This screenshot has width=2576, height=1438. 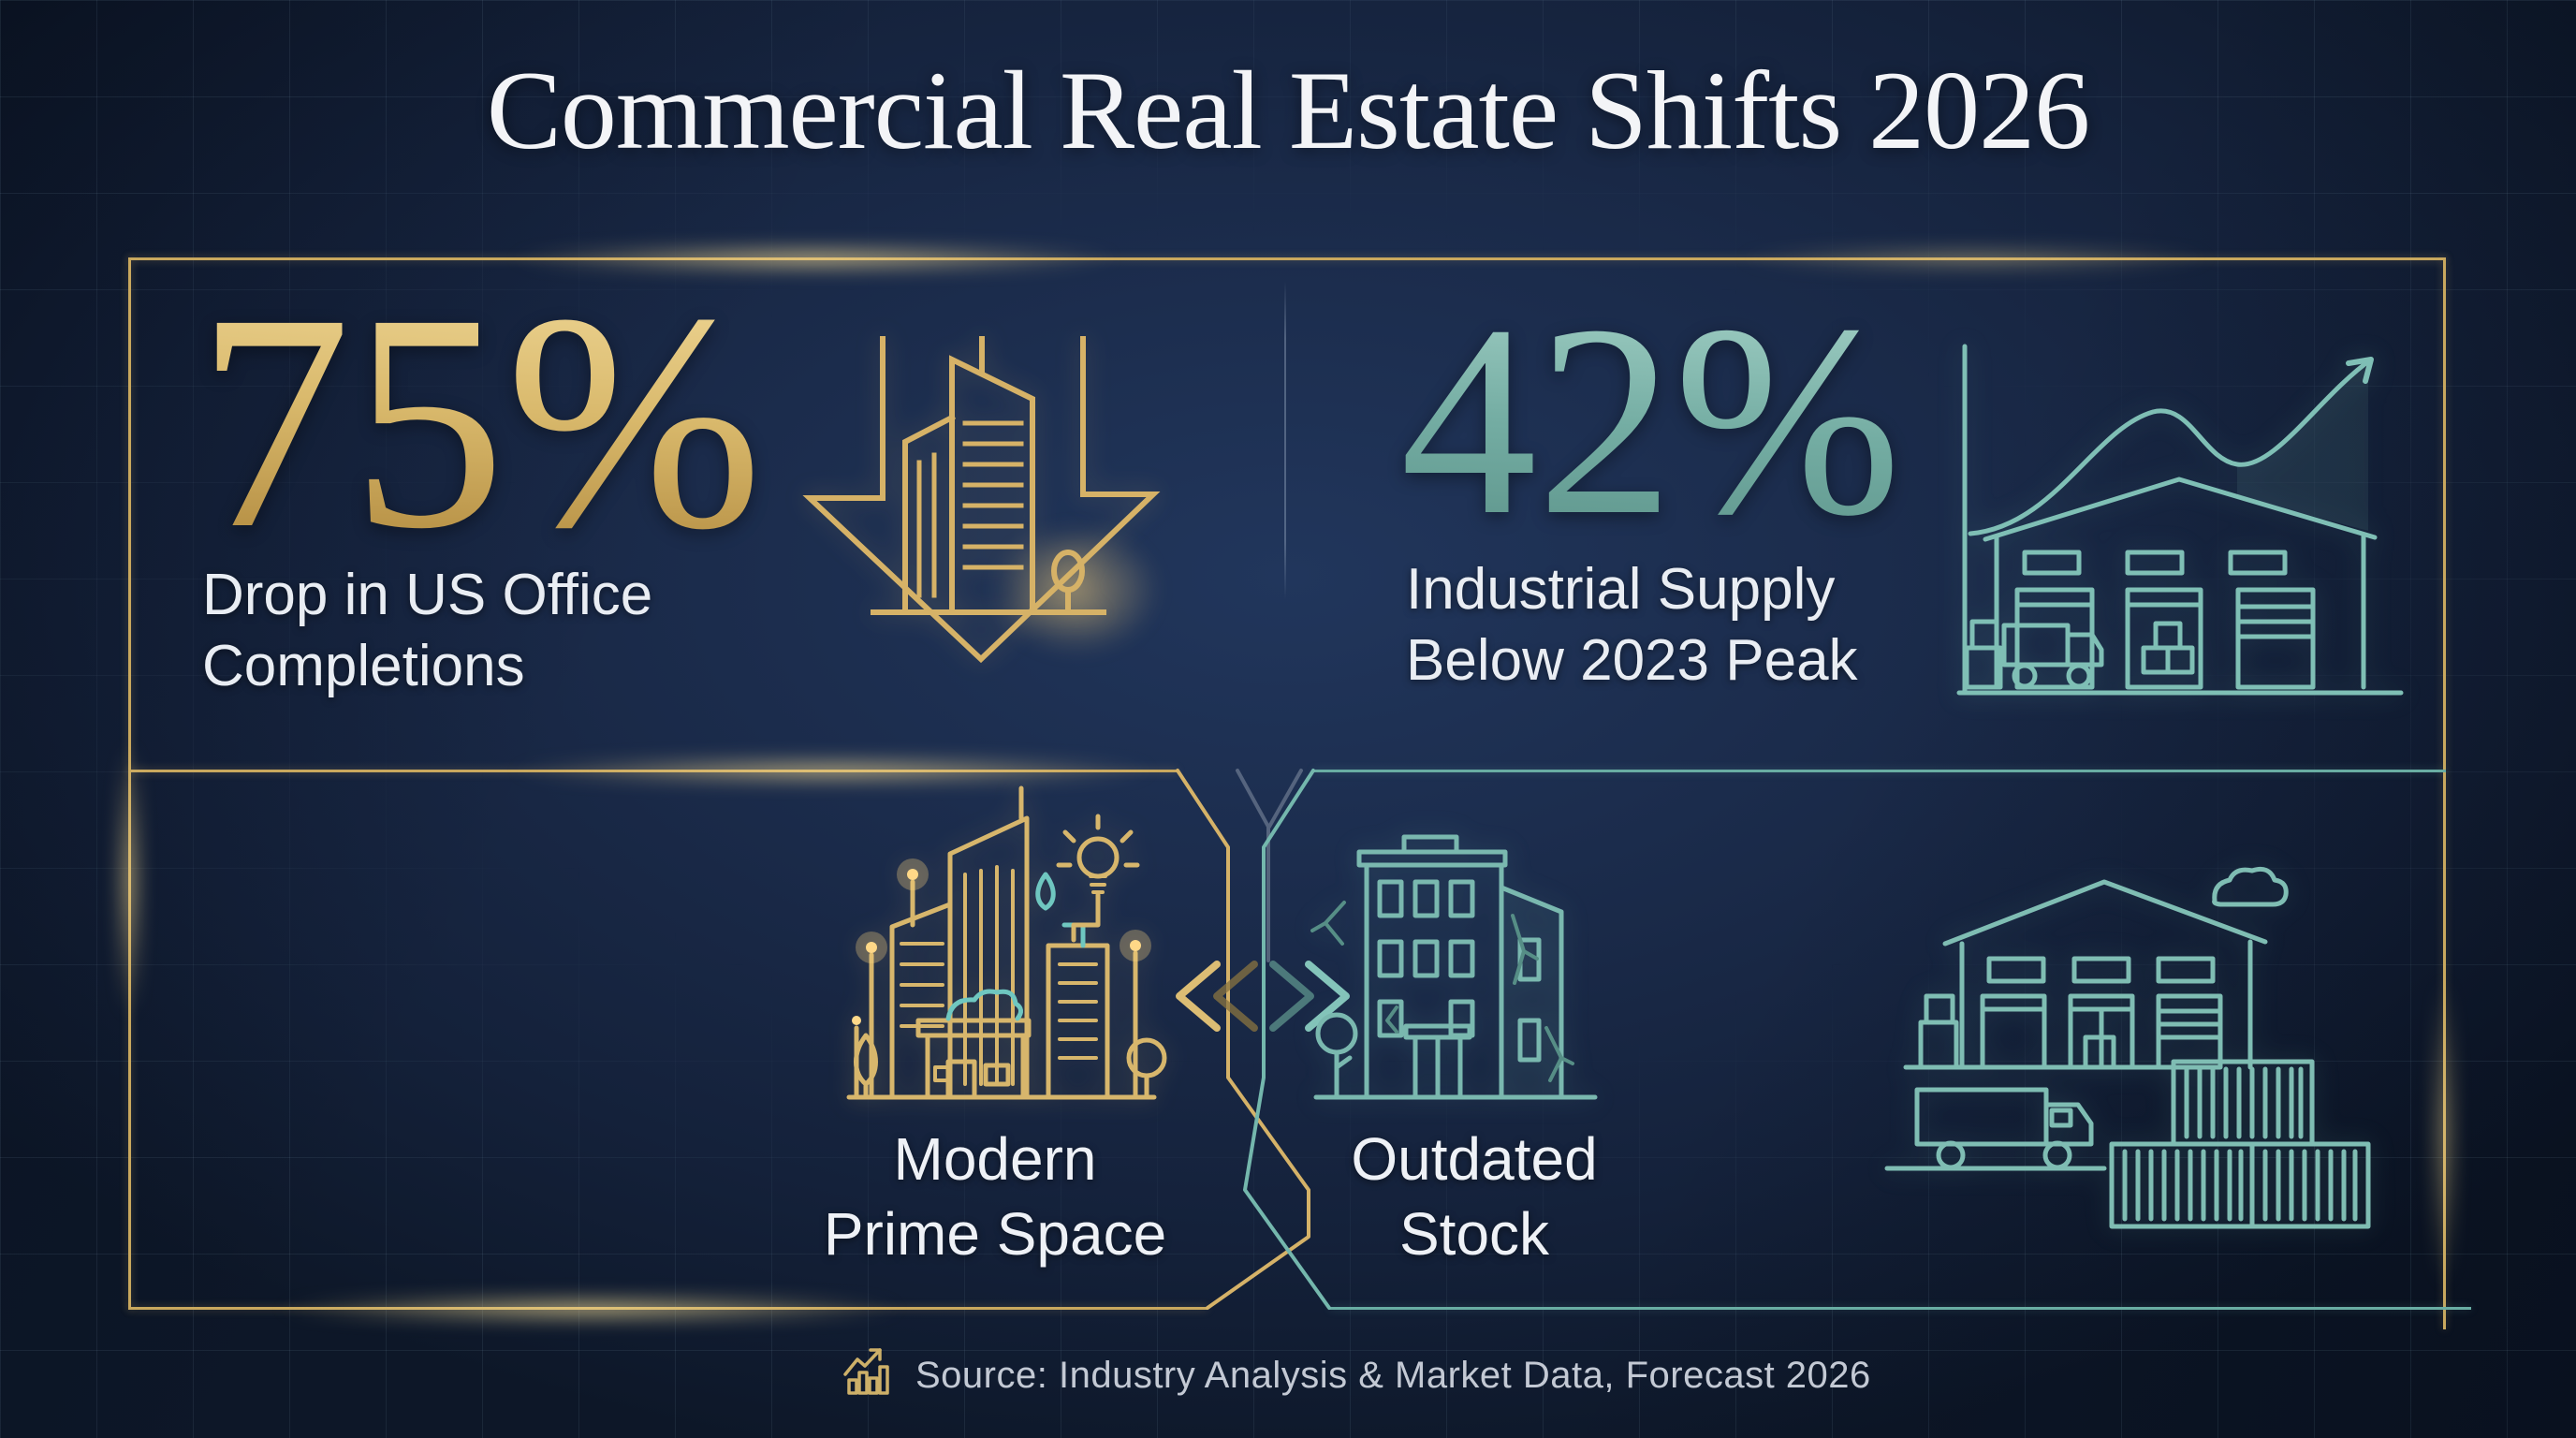 I want to click on frame-left-border, so click(x=129, y=783).